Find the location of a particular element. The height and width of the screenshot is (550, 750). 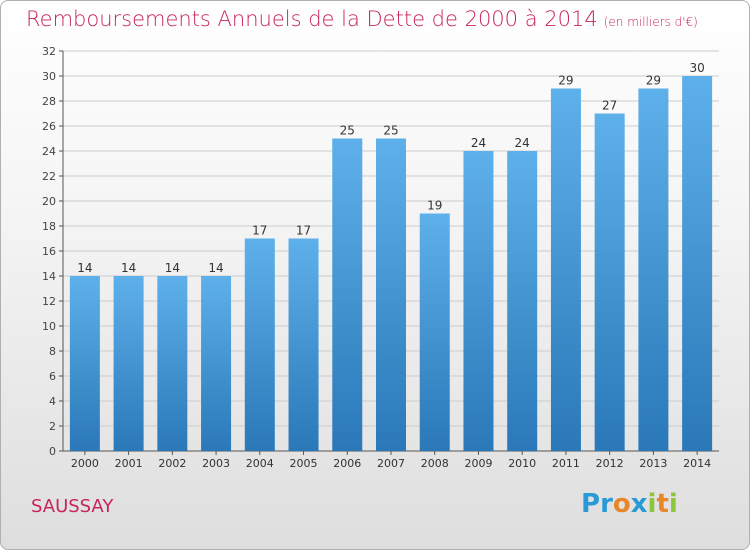

y-tick-label: 30 is located at coordinates (49, 76).